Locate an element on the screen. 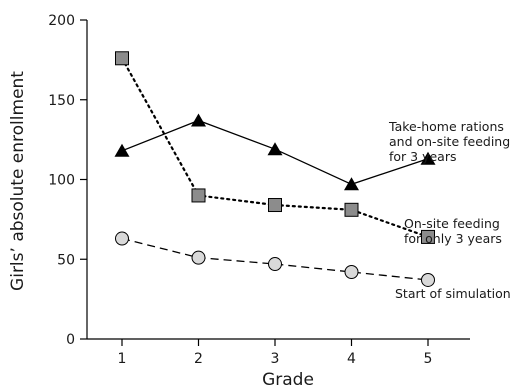 This screenshot has width=526, height=390. series-line-start-of-simulation is located at coordinates (275, 259).